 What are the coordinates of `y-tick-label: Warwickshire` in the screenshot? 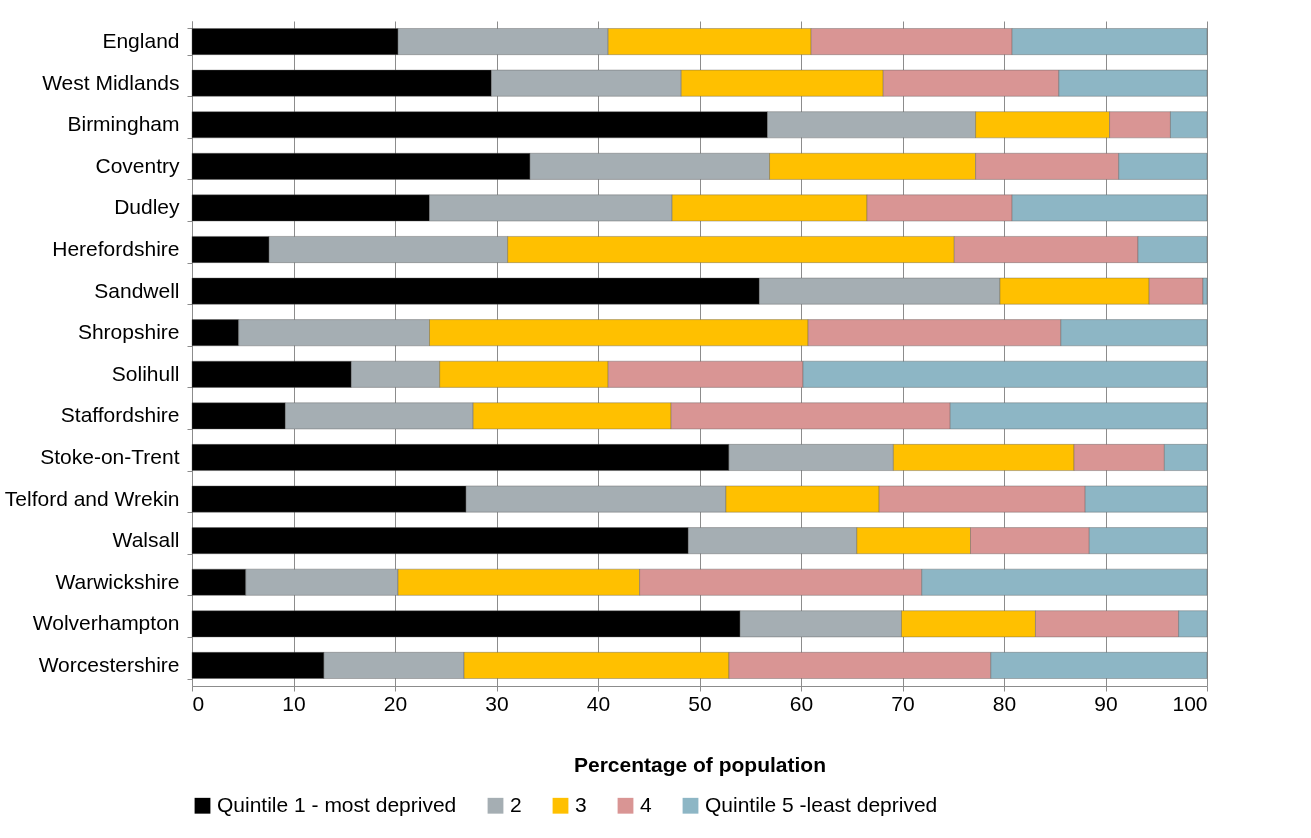 It's located at (117, 581).